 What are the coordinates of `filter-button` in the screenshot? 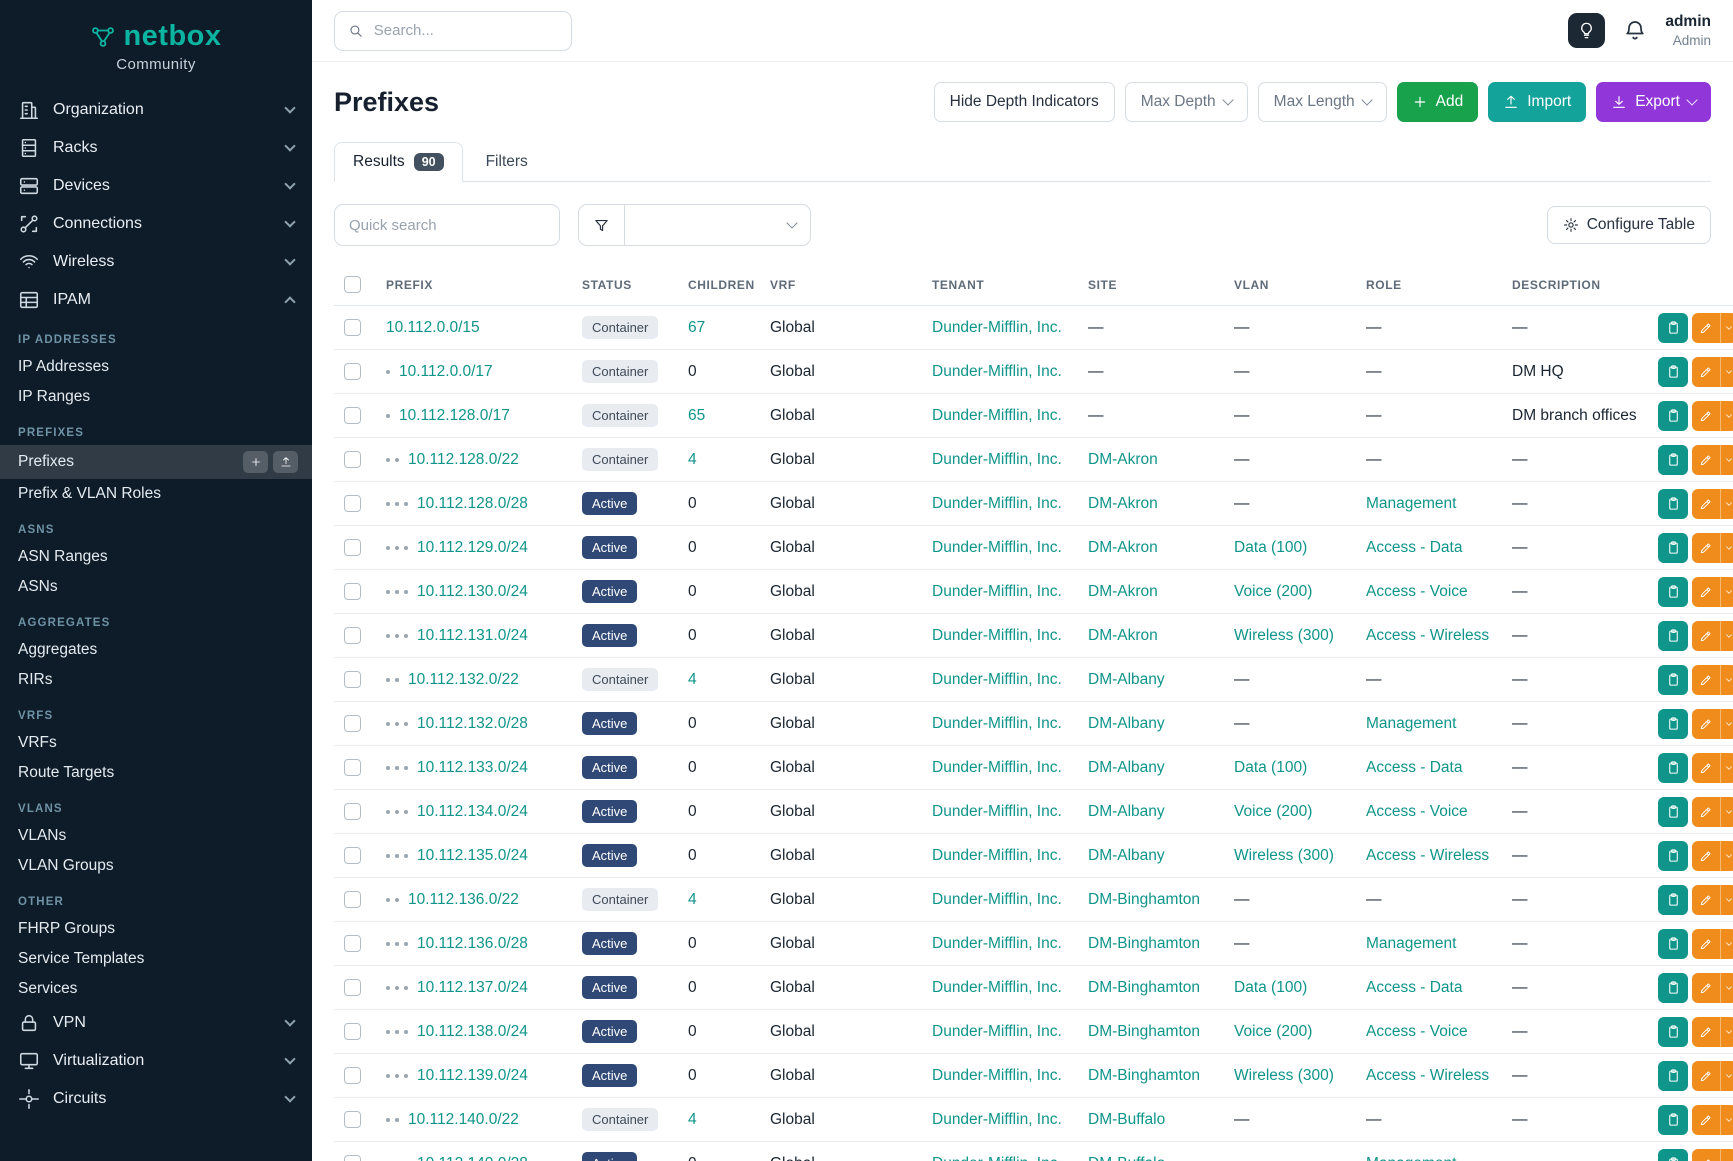 It's located at (601, 225).